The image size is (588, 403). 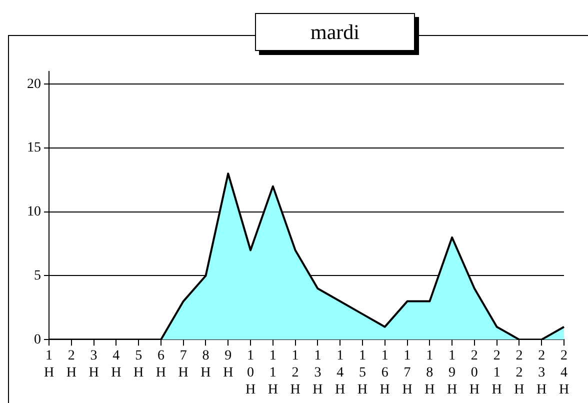 I want to click on x-tick-label: 8H, so click(x=205, y=364).